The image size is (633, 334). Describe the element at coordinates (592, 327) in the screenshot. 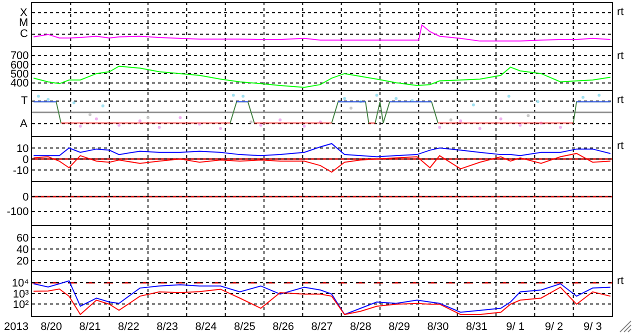

I see `x-tick-label: 9/ 3` at that location.